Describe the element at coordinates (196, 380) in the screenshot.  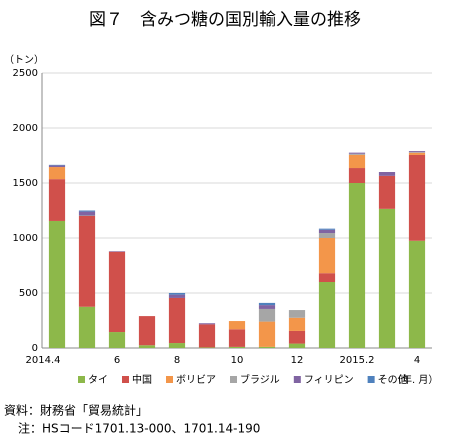
I see `legend-label: ボリビア` at that location.